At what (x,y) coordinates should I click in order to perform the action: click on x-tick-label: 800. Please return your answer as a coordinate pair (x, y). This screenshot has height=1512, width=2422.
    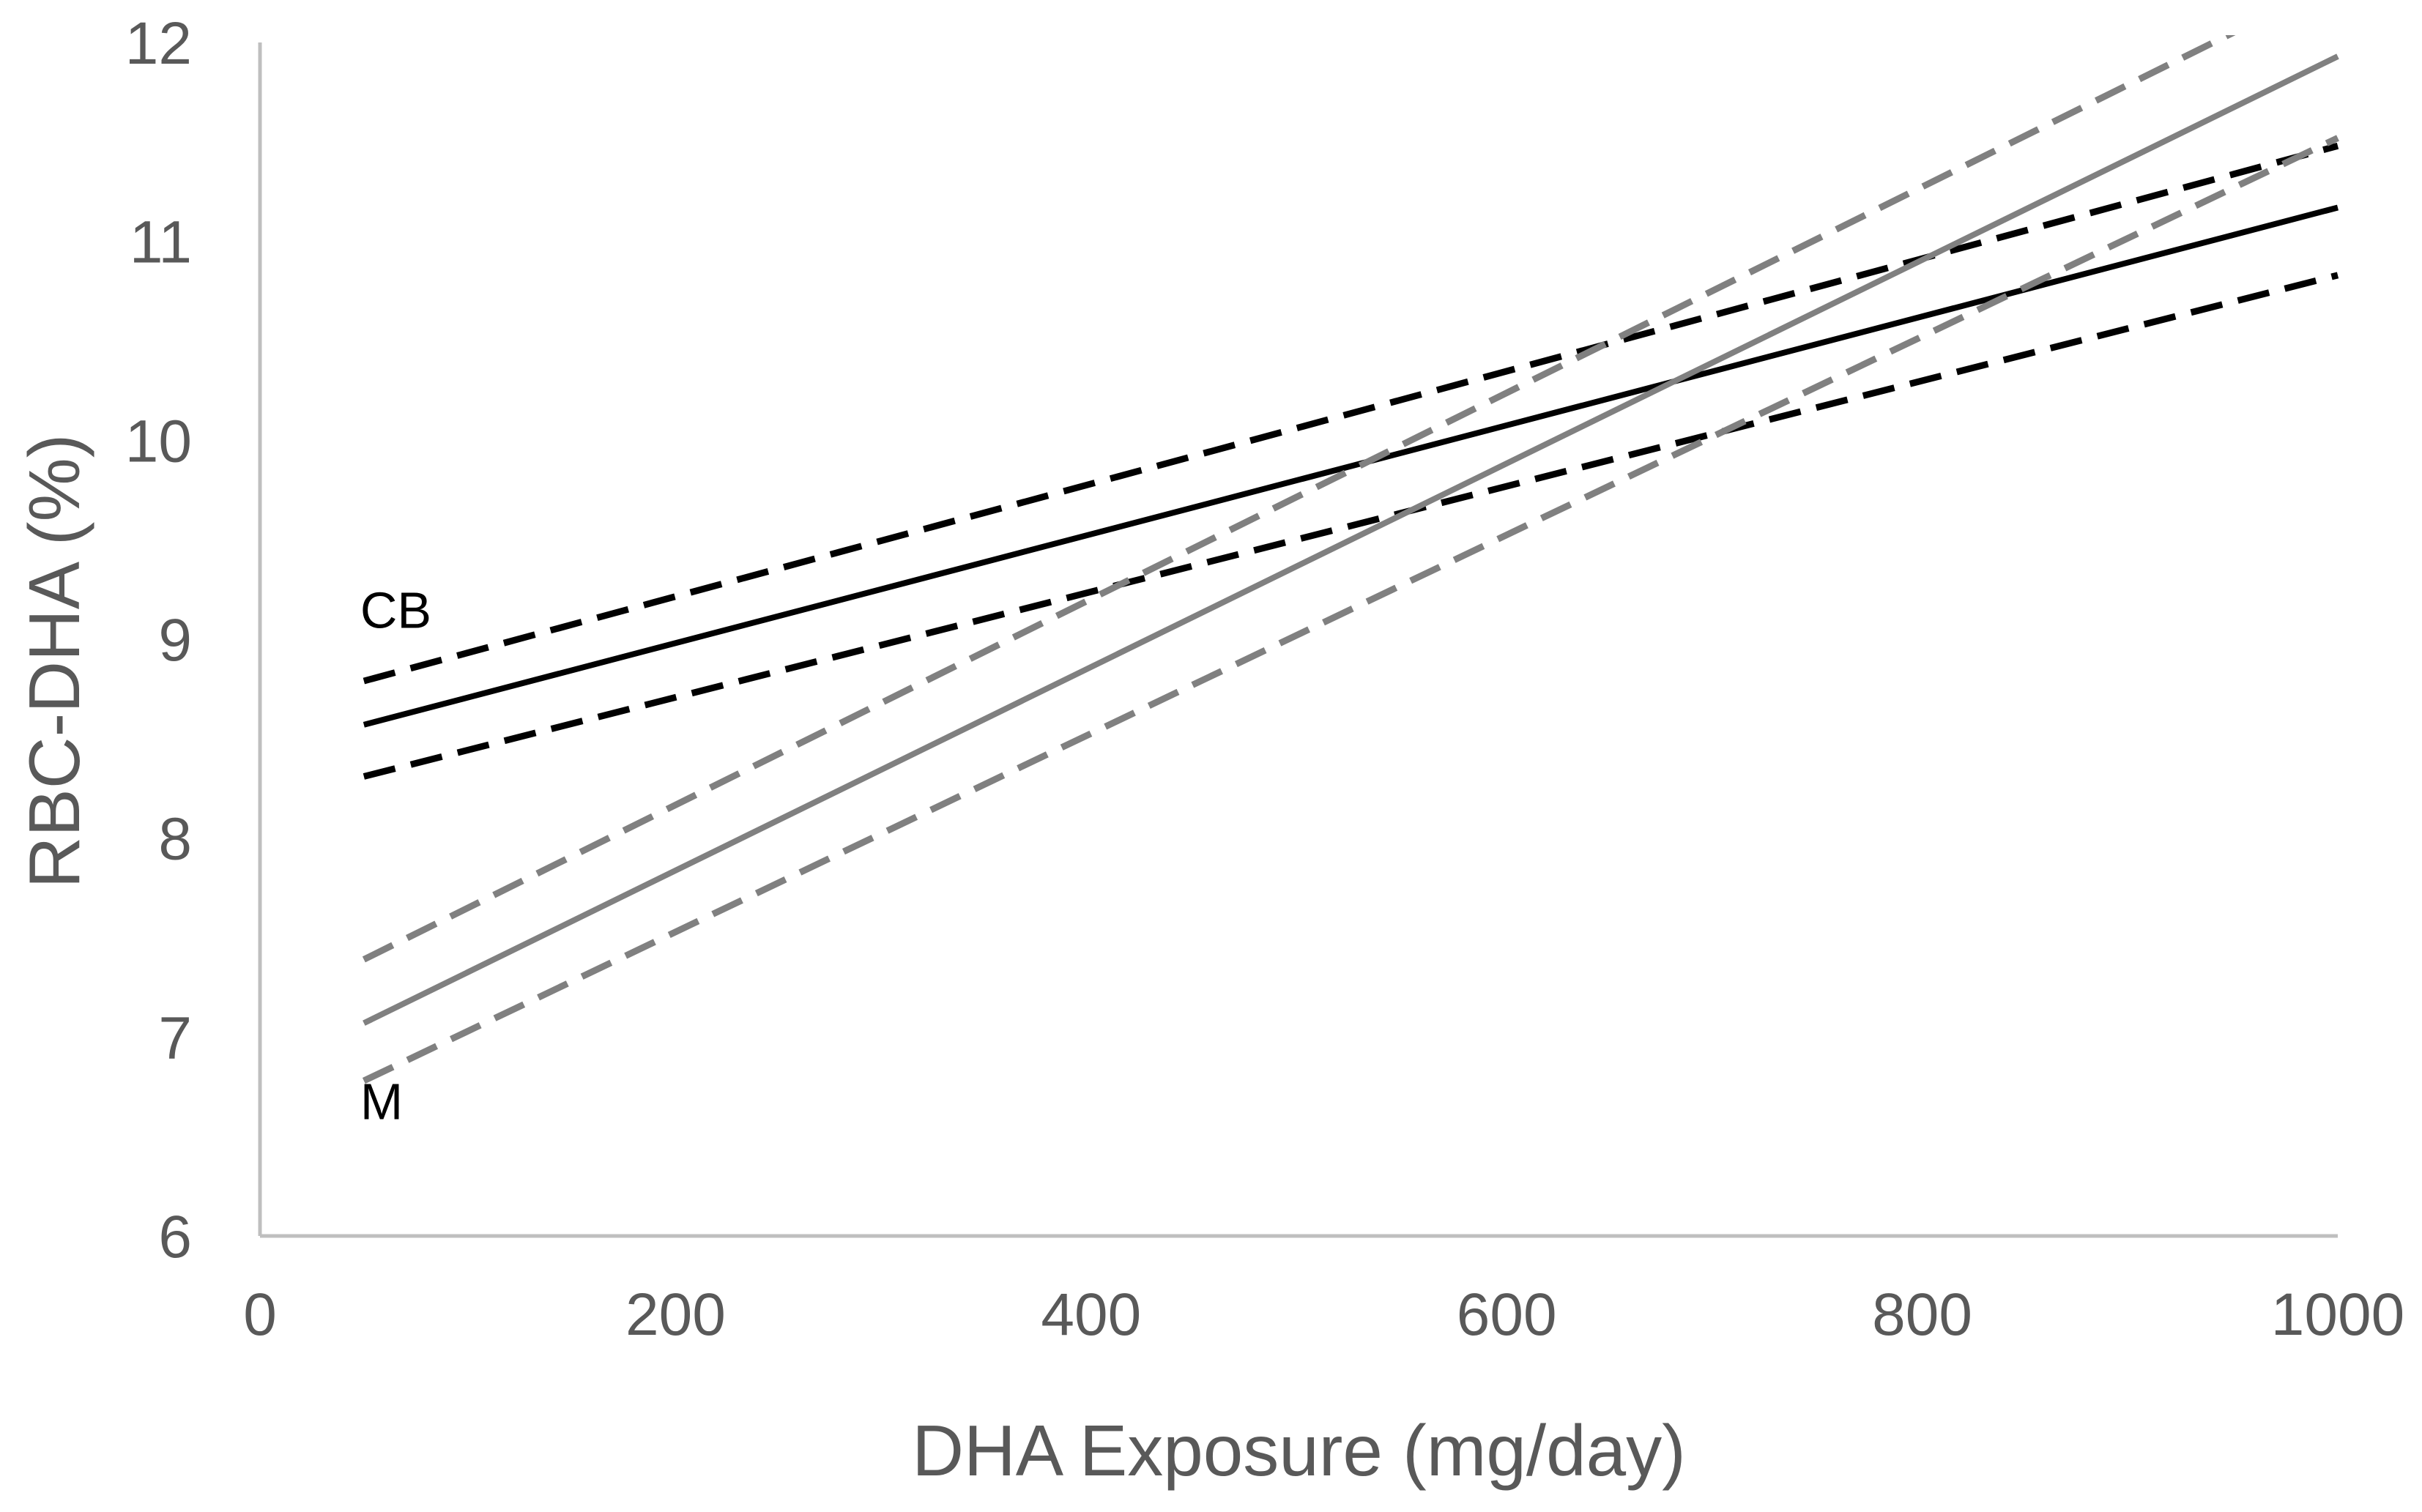
    Looking at the image, I should click on (1922, 1314).